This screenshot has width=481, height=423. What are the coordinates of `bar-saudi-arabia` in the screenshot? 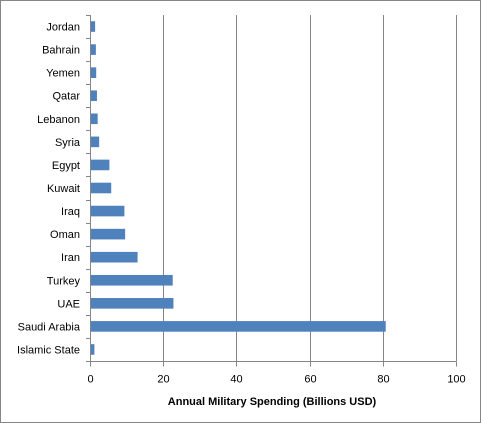 It's located at (238, 326).